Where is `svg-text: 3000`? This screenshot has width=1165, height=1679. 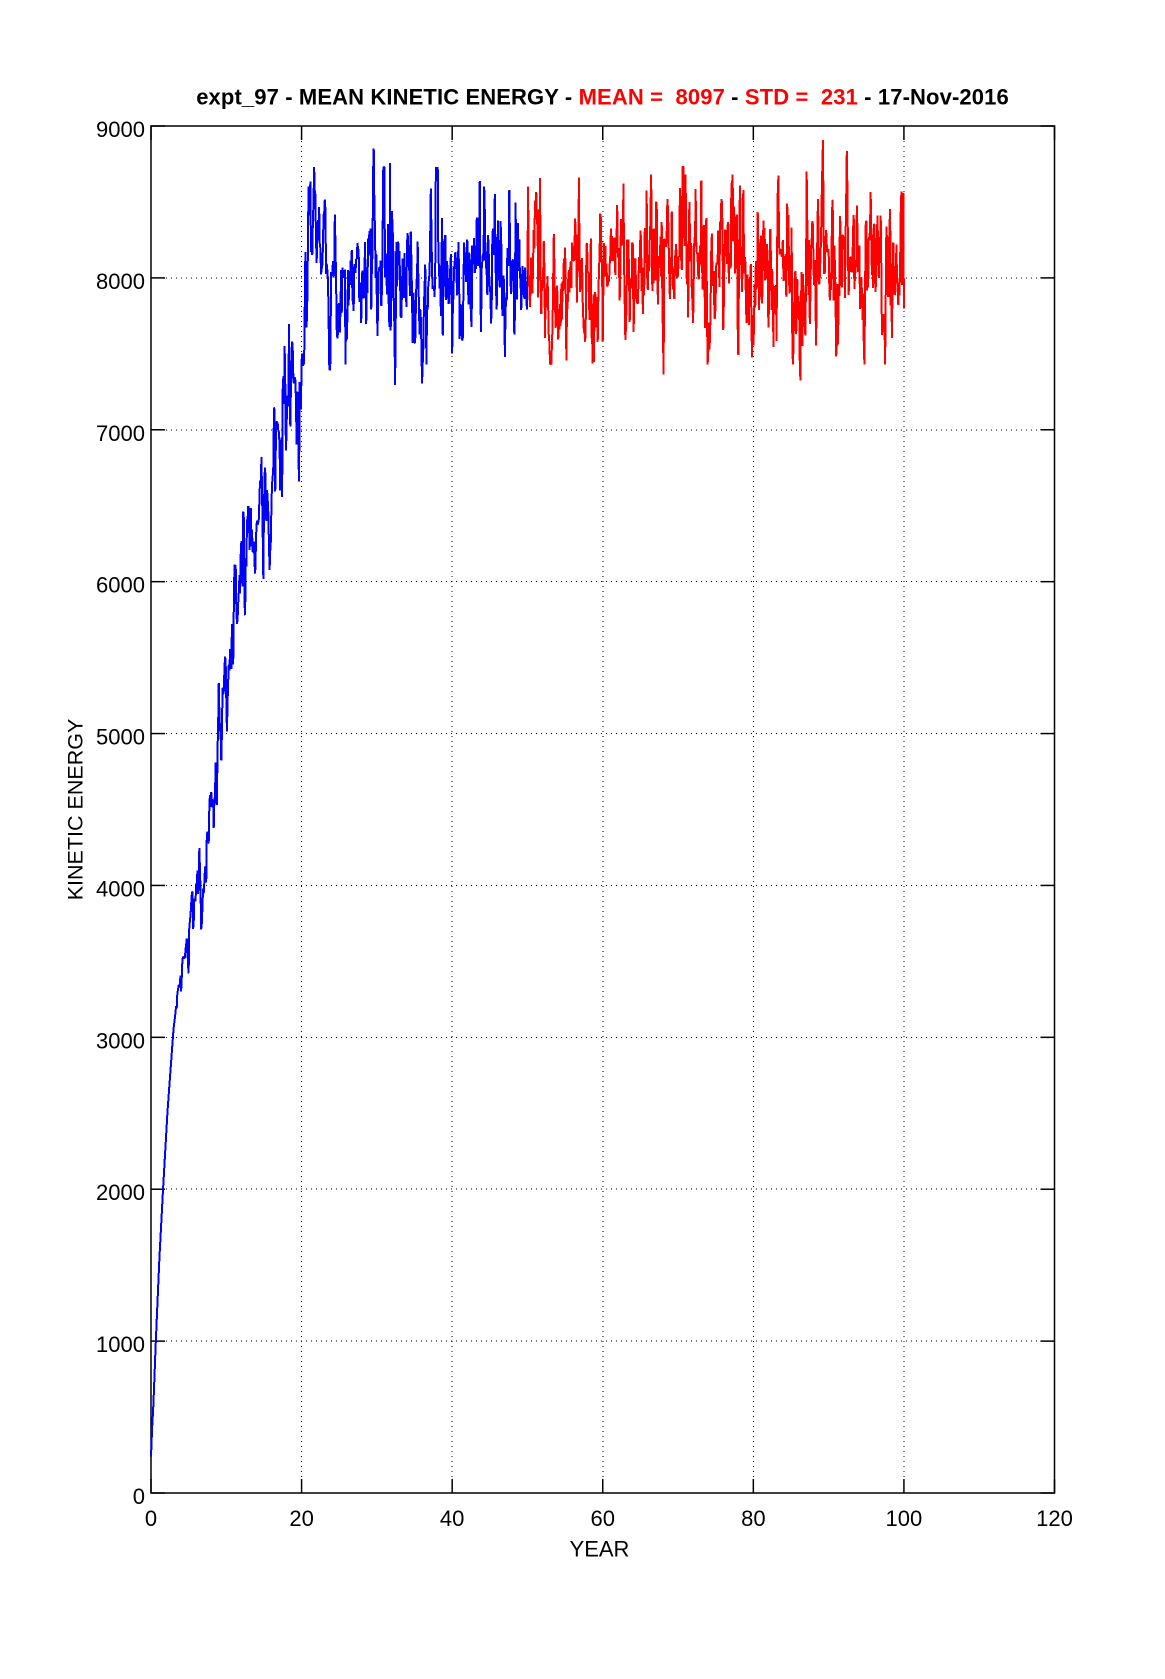
svg-text: 3000 is located at coordinates (120, 1040).